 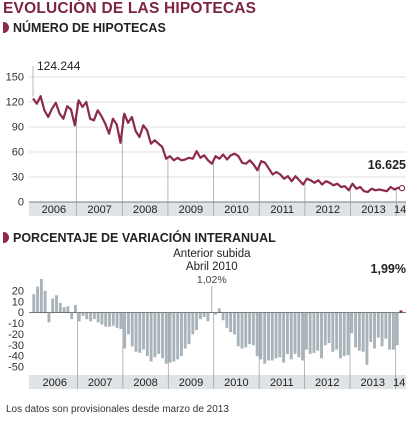 I want to click on y-tick-label: -10, so click(x=16, y=324).